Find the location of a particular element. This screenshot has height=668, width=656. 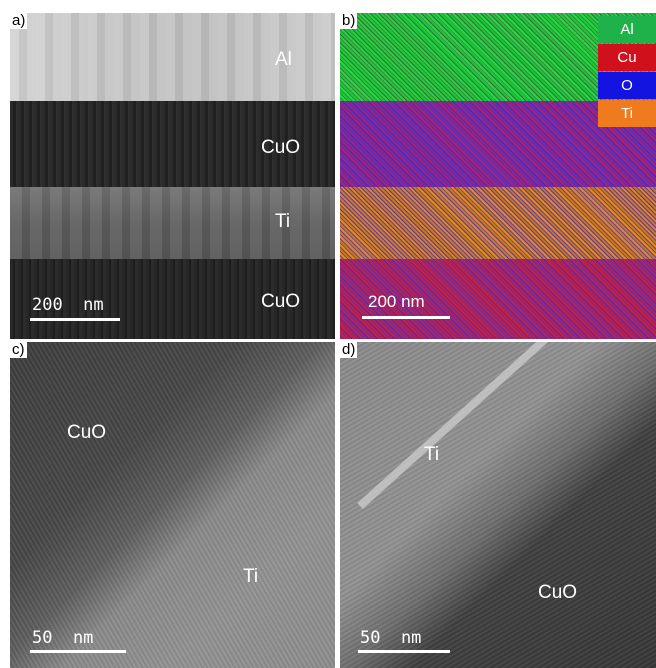

scale-bar-label-c: 50 nm is located at coordinates (63, 638).